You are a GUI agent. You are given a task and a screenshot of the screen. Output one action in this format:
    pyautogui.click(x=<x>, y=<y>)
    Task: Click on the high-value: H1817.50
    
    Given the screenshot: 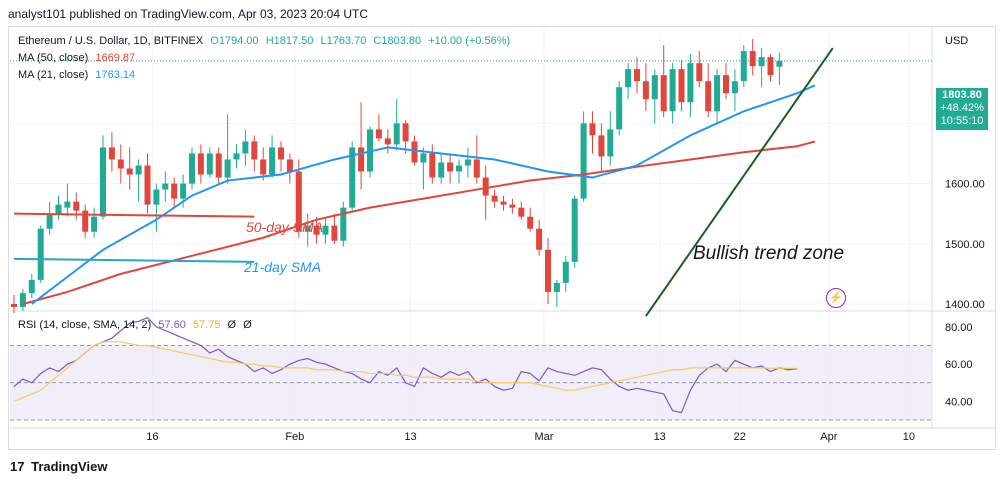 What is the action you would take?
    pyautogui.click(x=289, y=41)
    